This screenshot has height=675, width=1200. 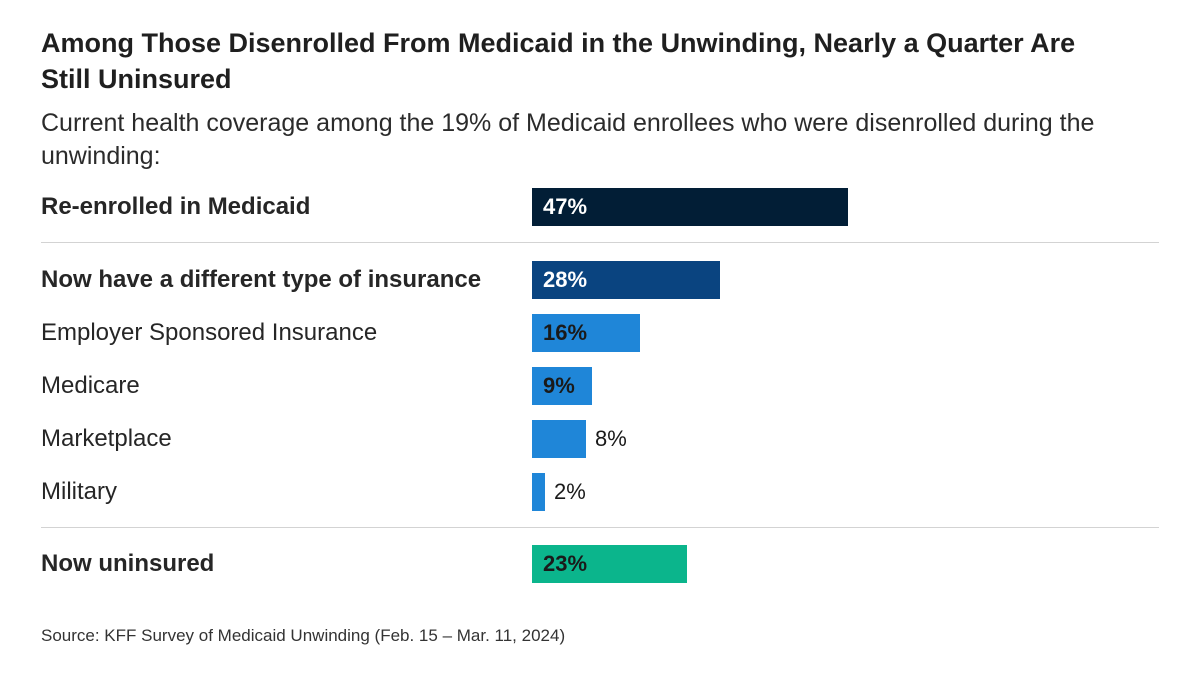 I want to click on data-label: 9%, so click(x=559, y=385).